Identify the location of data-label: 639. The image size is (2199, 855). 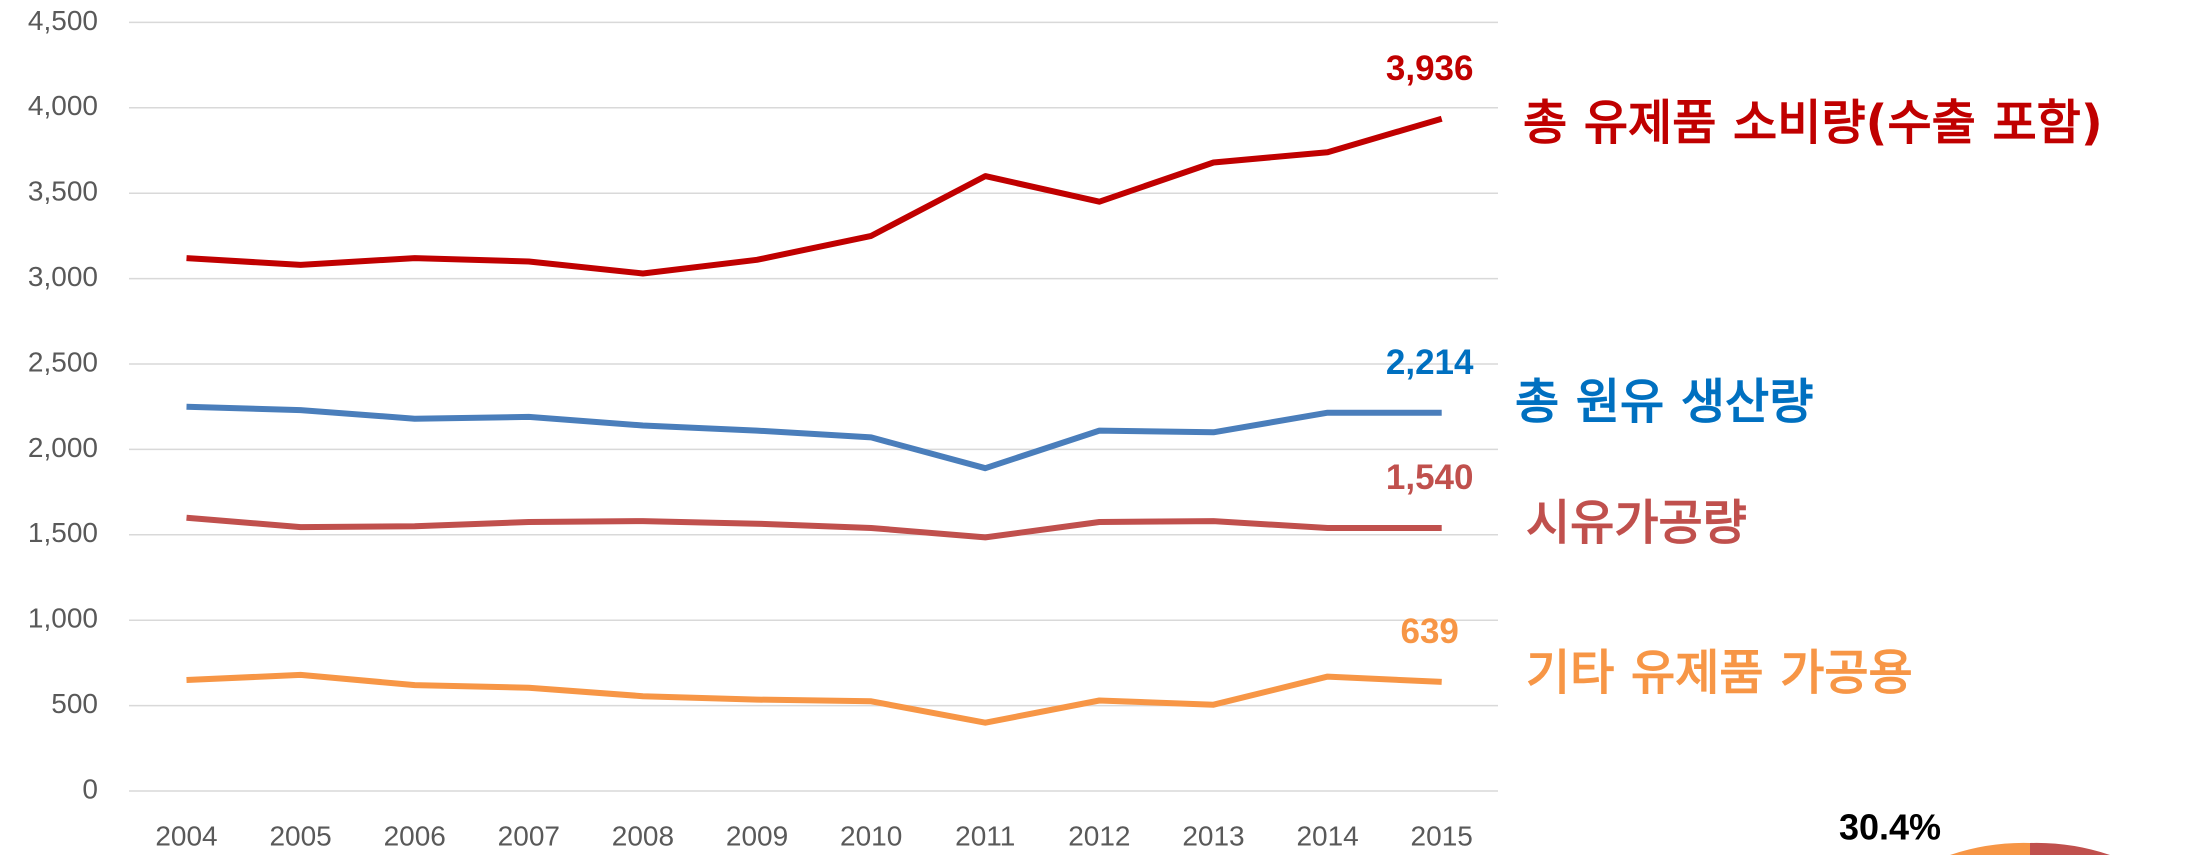
(1429, 631).